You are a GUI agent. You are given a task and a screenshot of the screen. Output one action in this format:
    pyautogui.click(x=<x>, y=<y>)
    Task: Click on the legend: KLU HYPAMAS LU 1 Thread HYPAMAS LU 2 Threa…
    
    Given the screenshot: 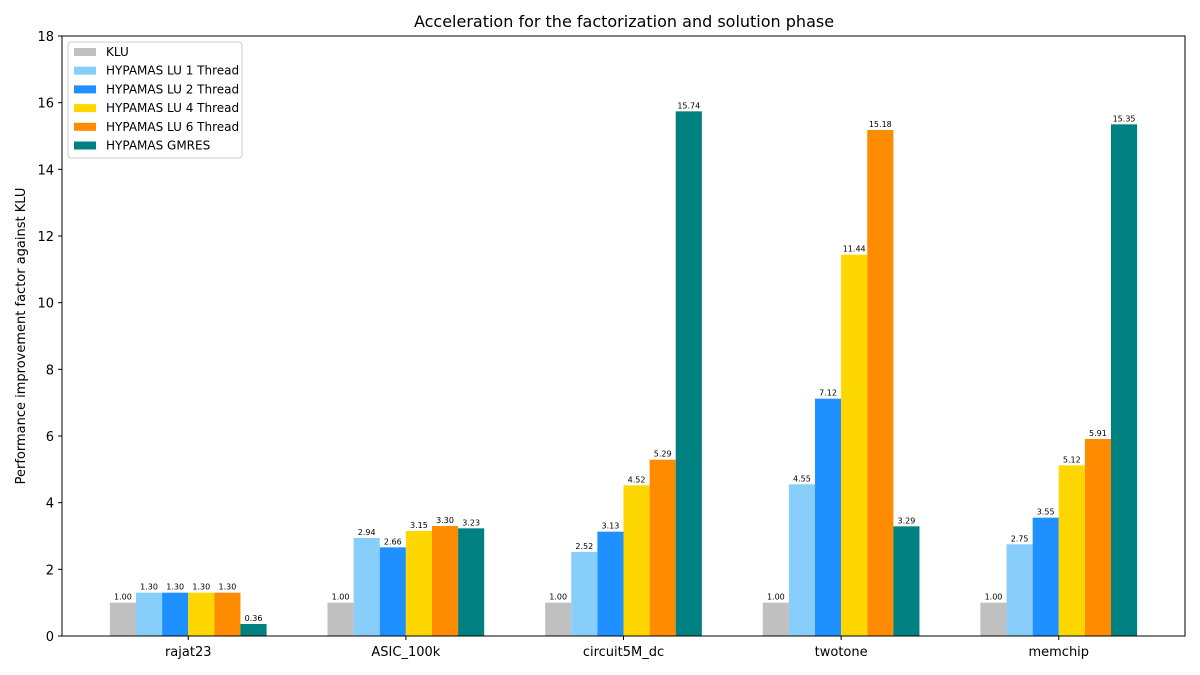 What is the action you would take?
    pyautogui.click(x=155, y=100)
    